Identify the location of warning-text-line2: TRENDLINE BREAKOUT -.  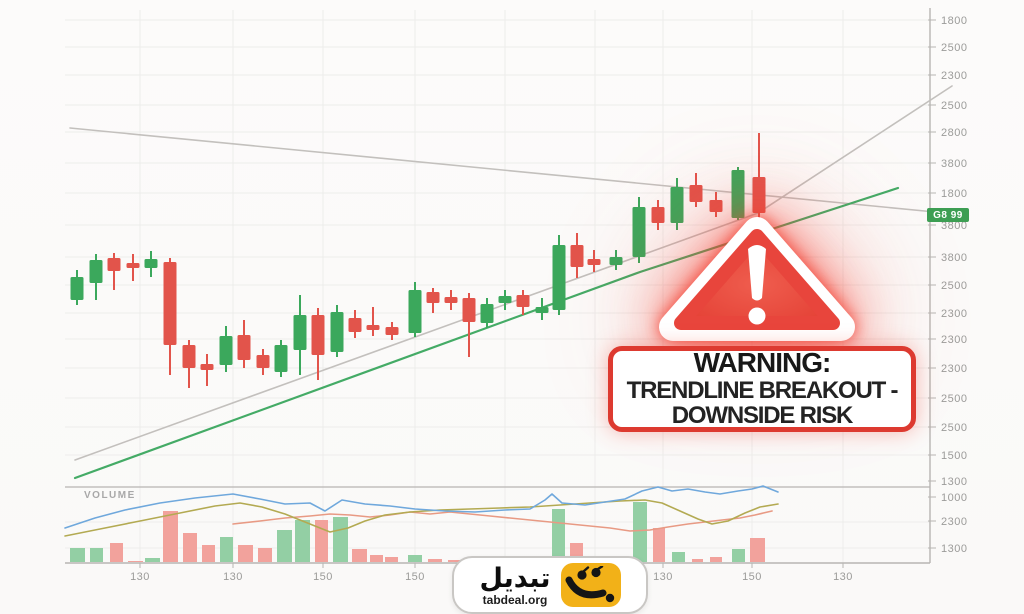
(762, 390).